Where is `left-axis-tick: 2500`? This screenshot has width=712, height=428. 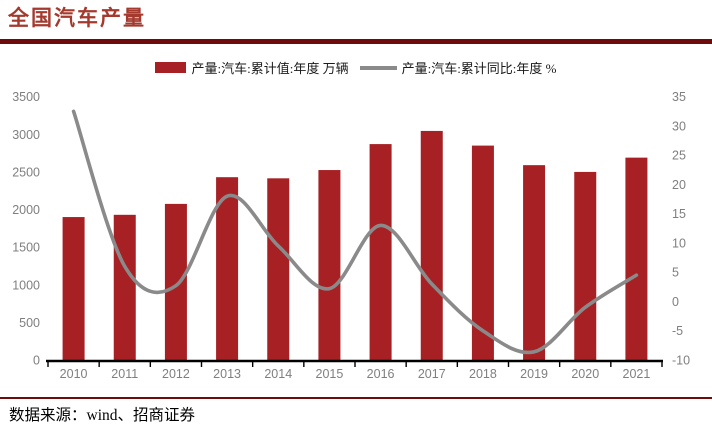
left-axis-tick: 2500 is located at coordinates (26, 172).